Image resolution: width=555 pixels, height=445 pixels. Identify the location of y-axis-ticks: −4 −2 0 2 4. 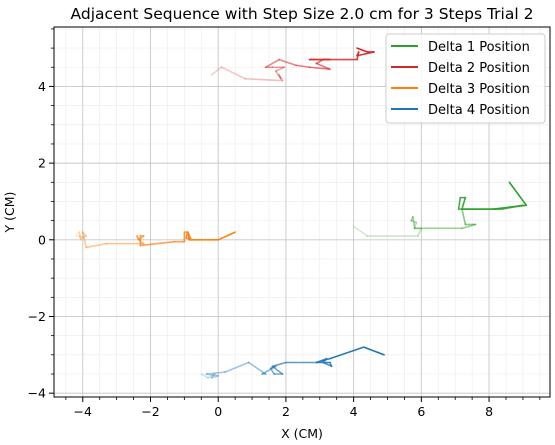
(41, 214).